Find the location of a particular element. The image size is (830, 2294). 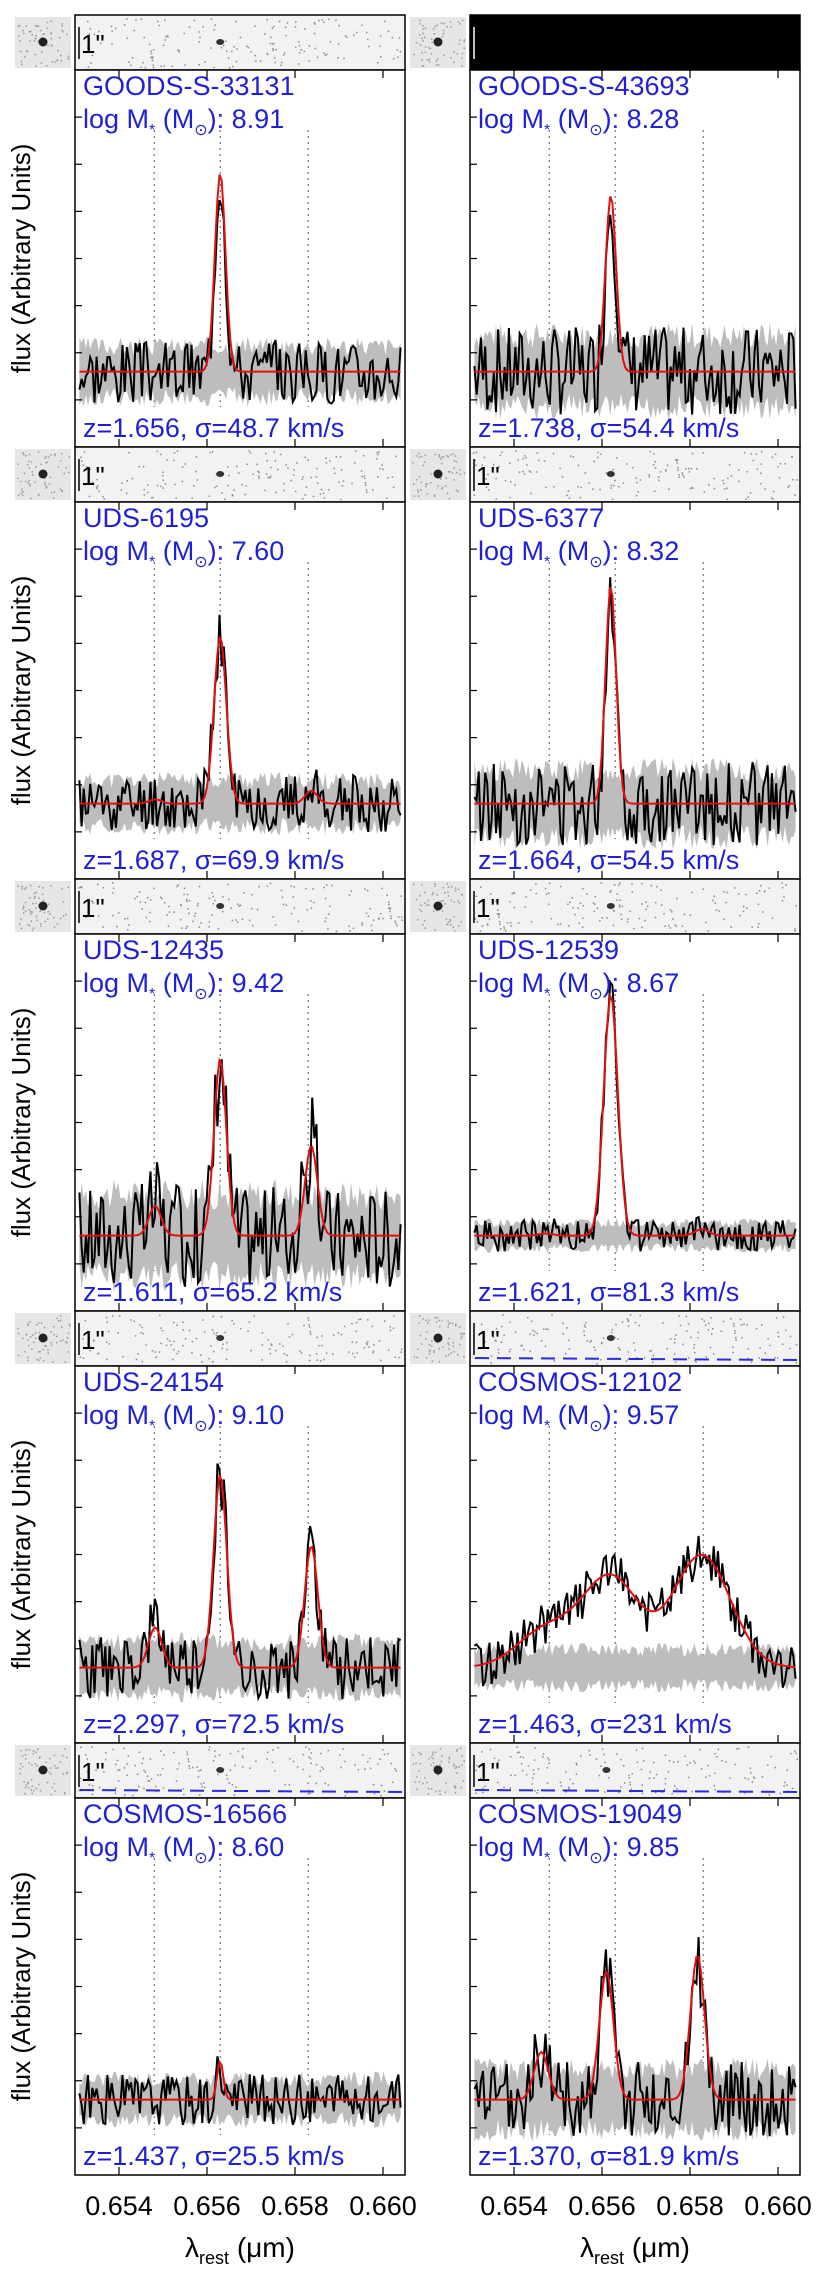

galaxy-id-label: UDS-6377 is located at coordinates (541, 518).